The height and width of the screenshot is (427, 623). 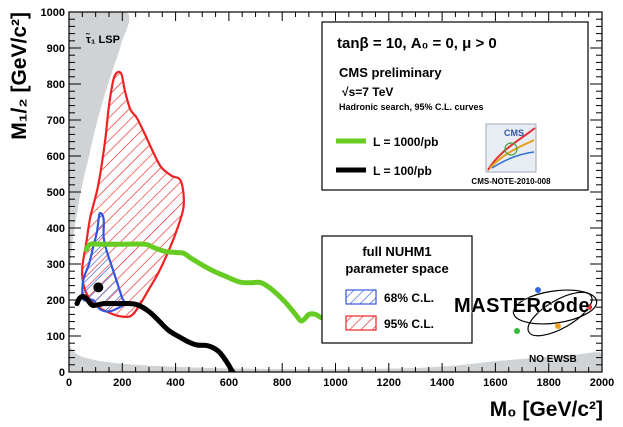 I want to click on x-tick-label: 600, so click(x=229, y=383).